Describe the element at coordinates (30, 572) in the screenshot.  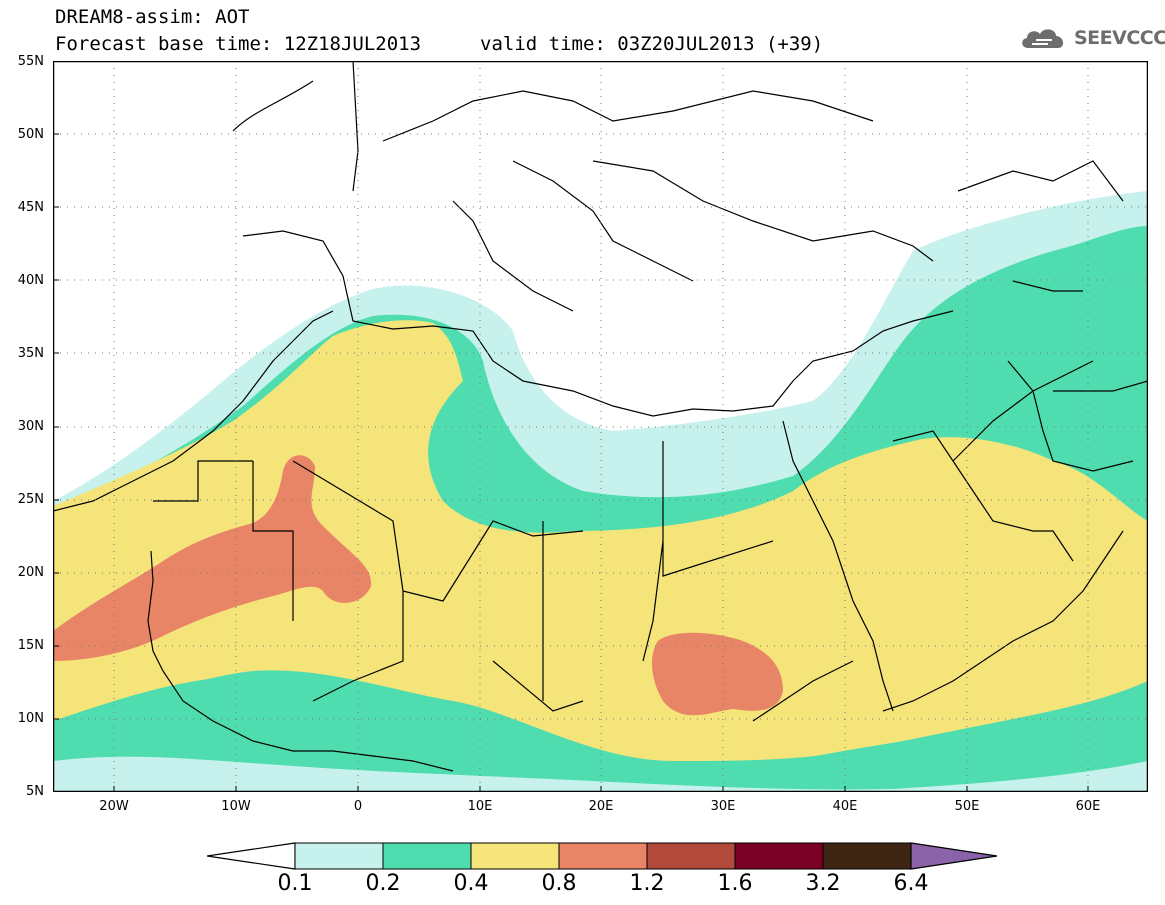
I see `lat-label: 20N` at that location.